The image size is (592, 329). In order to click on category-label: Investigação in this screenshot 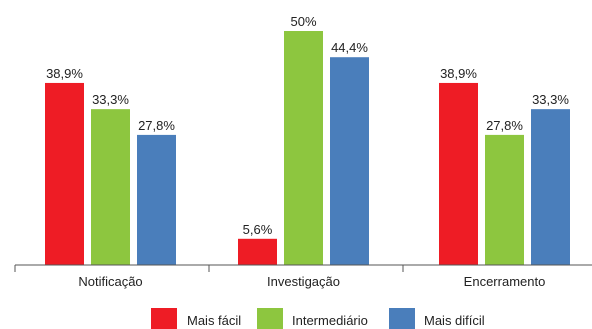, I will do `click(303, 281)`.